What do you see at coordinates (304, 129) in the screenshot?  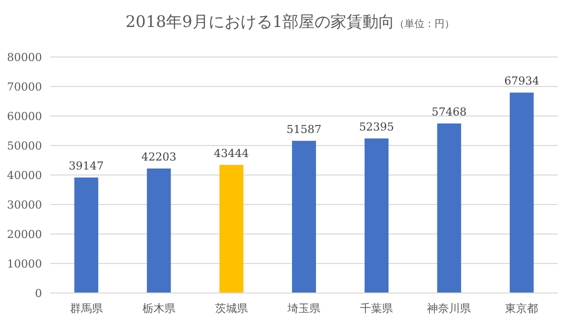 I see `data-label: 51587` at bounding box center [304, 129].